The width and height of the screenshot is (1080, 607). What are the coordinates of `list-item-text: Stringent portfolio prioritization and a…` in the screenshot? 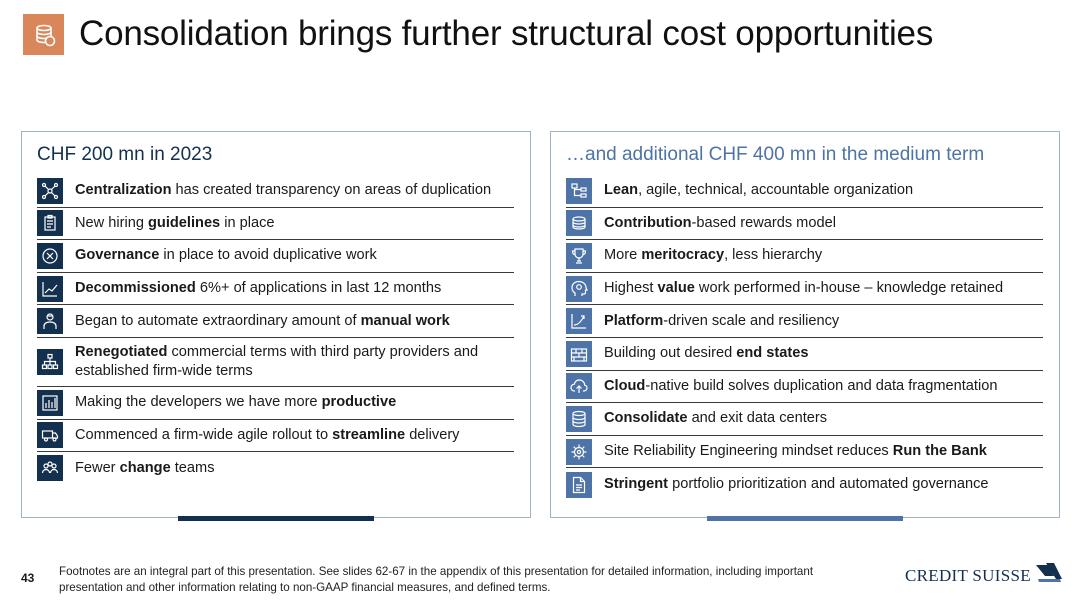 It's located at (796, 484).